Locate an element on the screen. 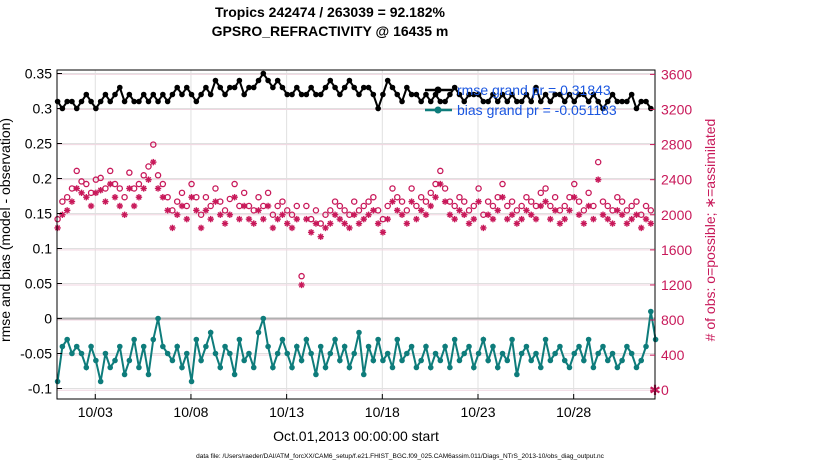  y-tick-label-right: 3600 is located at coordinates (676, 74).